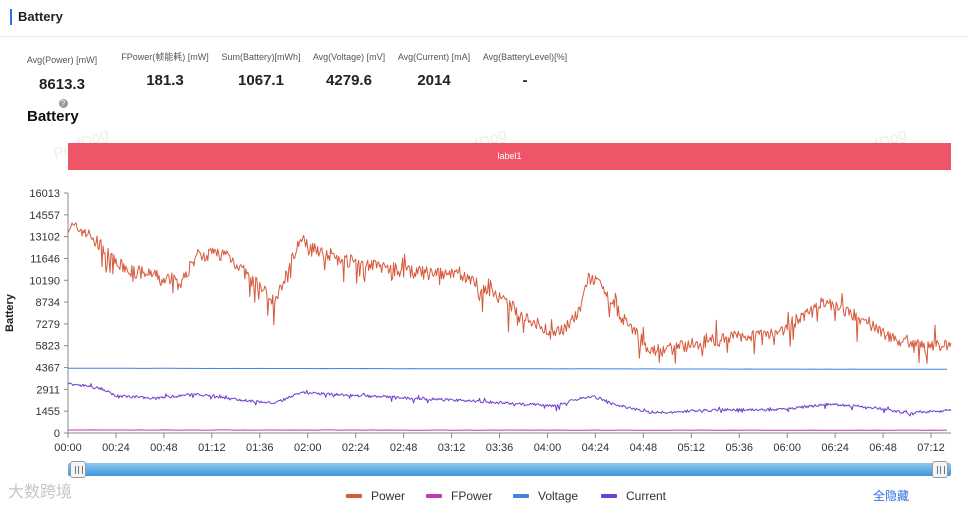 The image size is (968, 506). I want to click on x-tick-label: 06:48, so click(883, 448).